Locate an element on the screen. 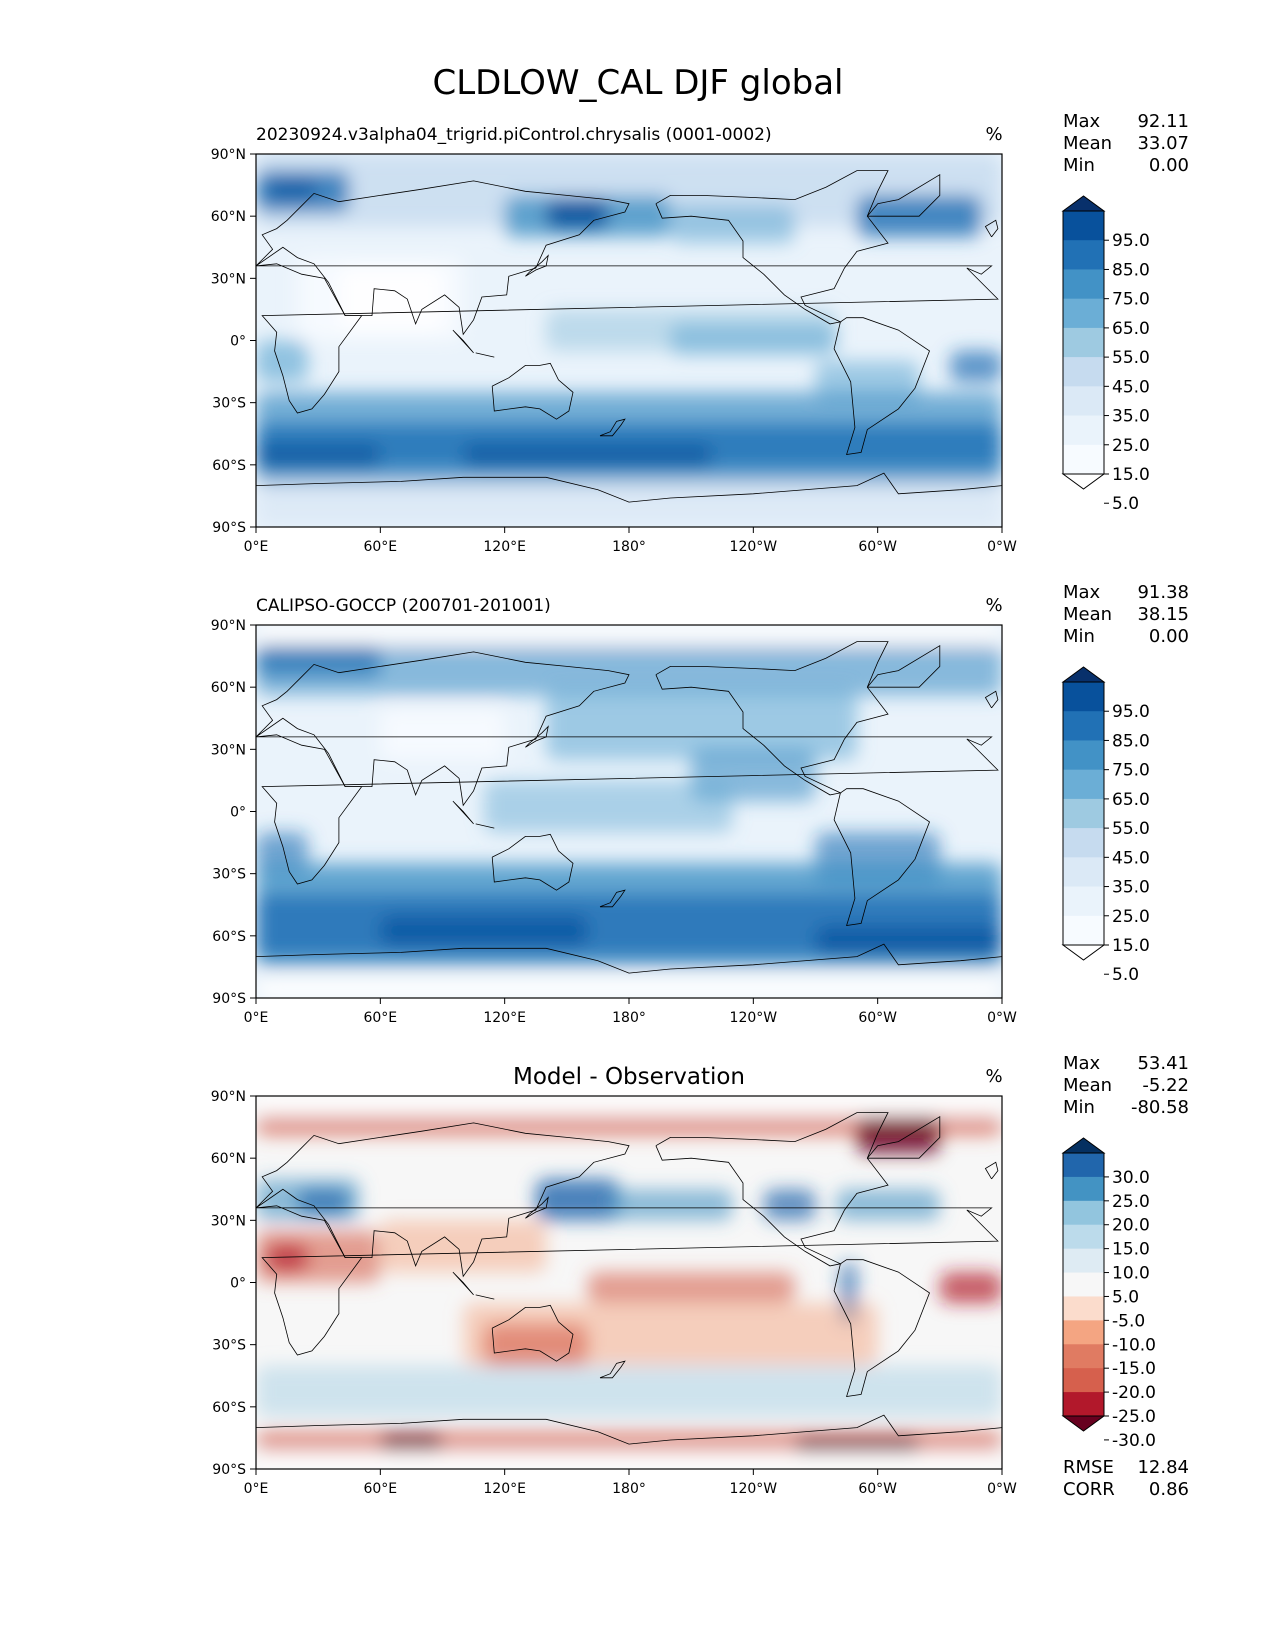  map-field is located at coordinates (629, 811).